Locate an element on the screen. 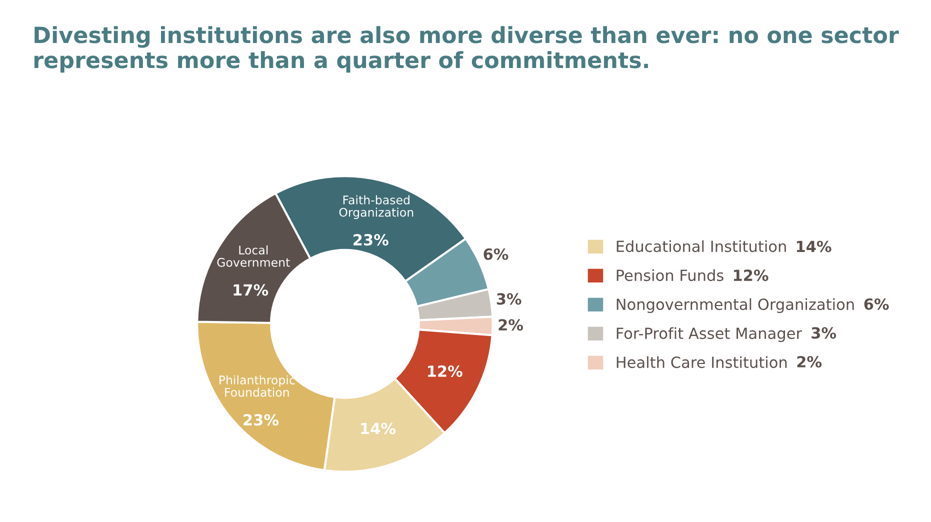 This screenshot has height=522, width=931. data-label: 6% is located at coordinates (496, 254).